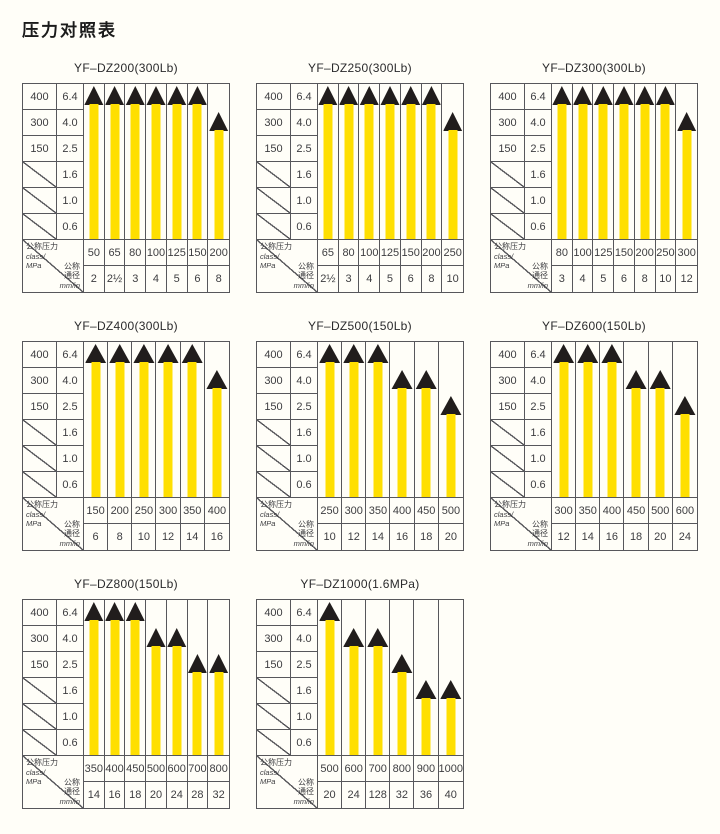 The image size is (720, 834). Describe the element at coordinates (328, 253) in the screenshot. I see `pressure-value-cell: 65` at that location.